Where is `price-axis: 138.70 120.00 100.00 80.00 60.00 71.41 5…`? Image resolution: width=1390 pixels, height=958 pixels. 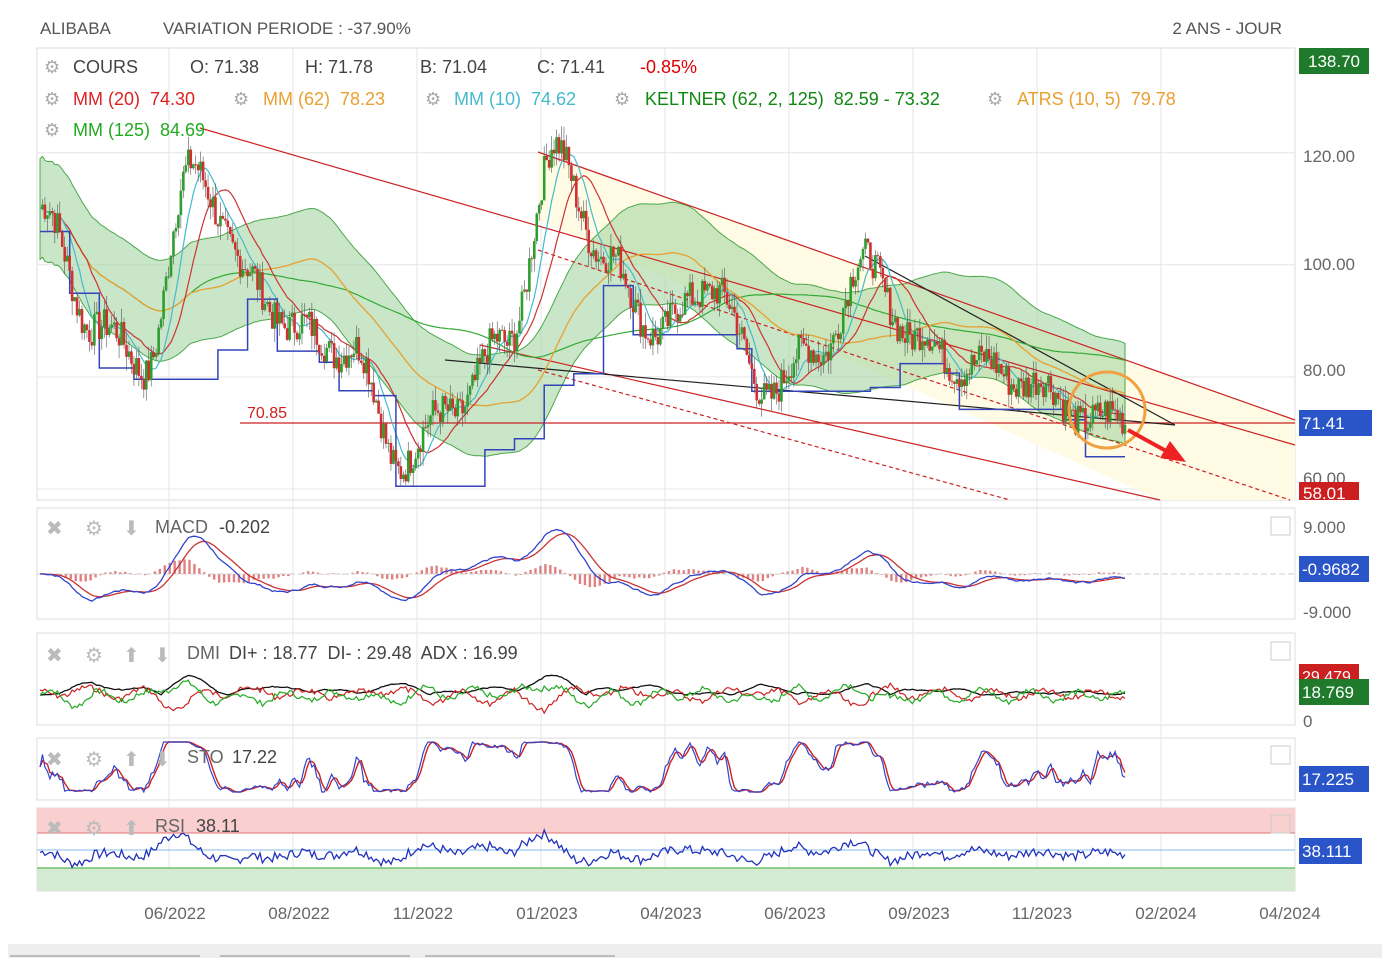 price-axis: 138.70 120.00 100.00 80.00 60.00 71.41 5… is located at coordinates (1335, 275).